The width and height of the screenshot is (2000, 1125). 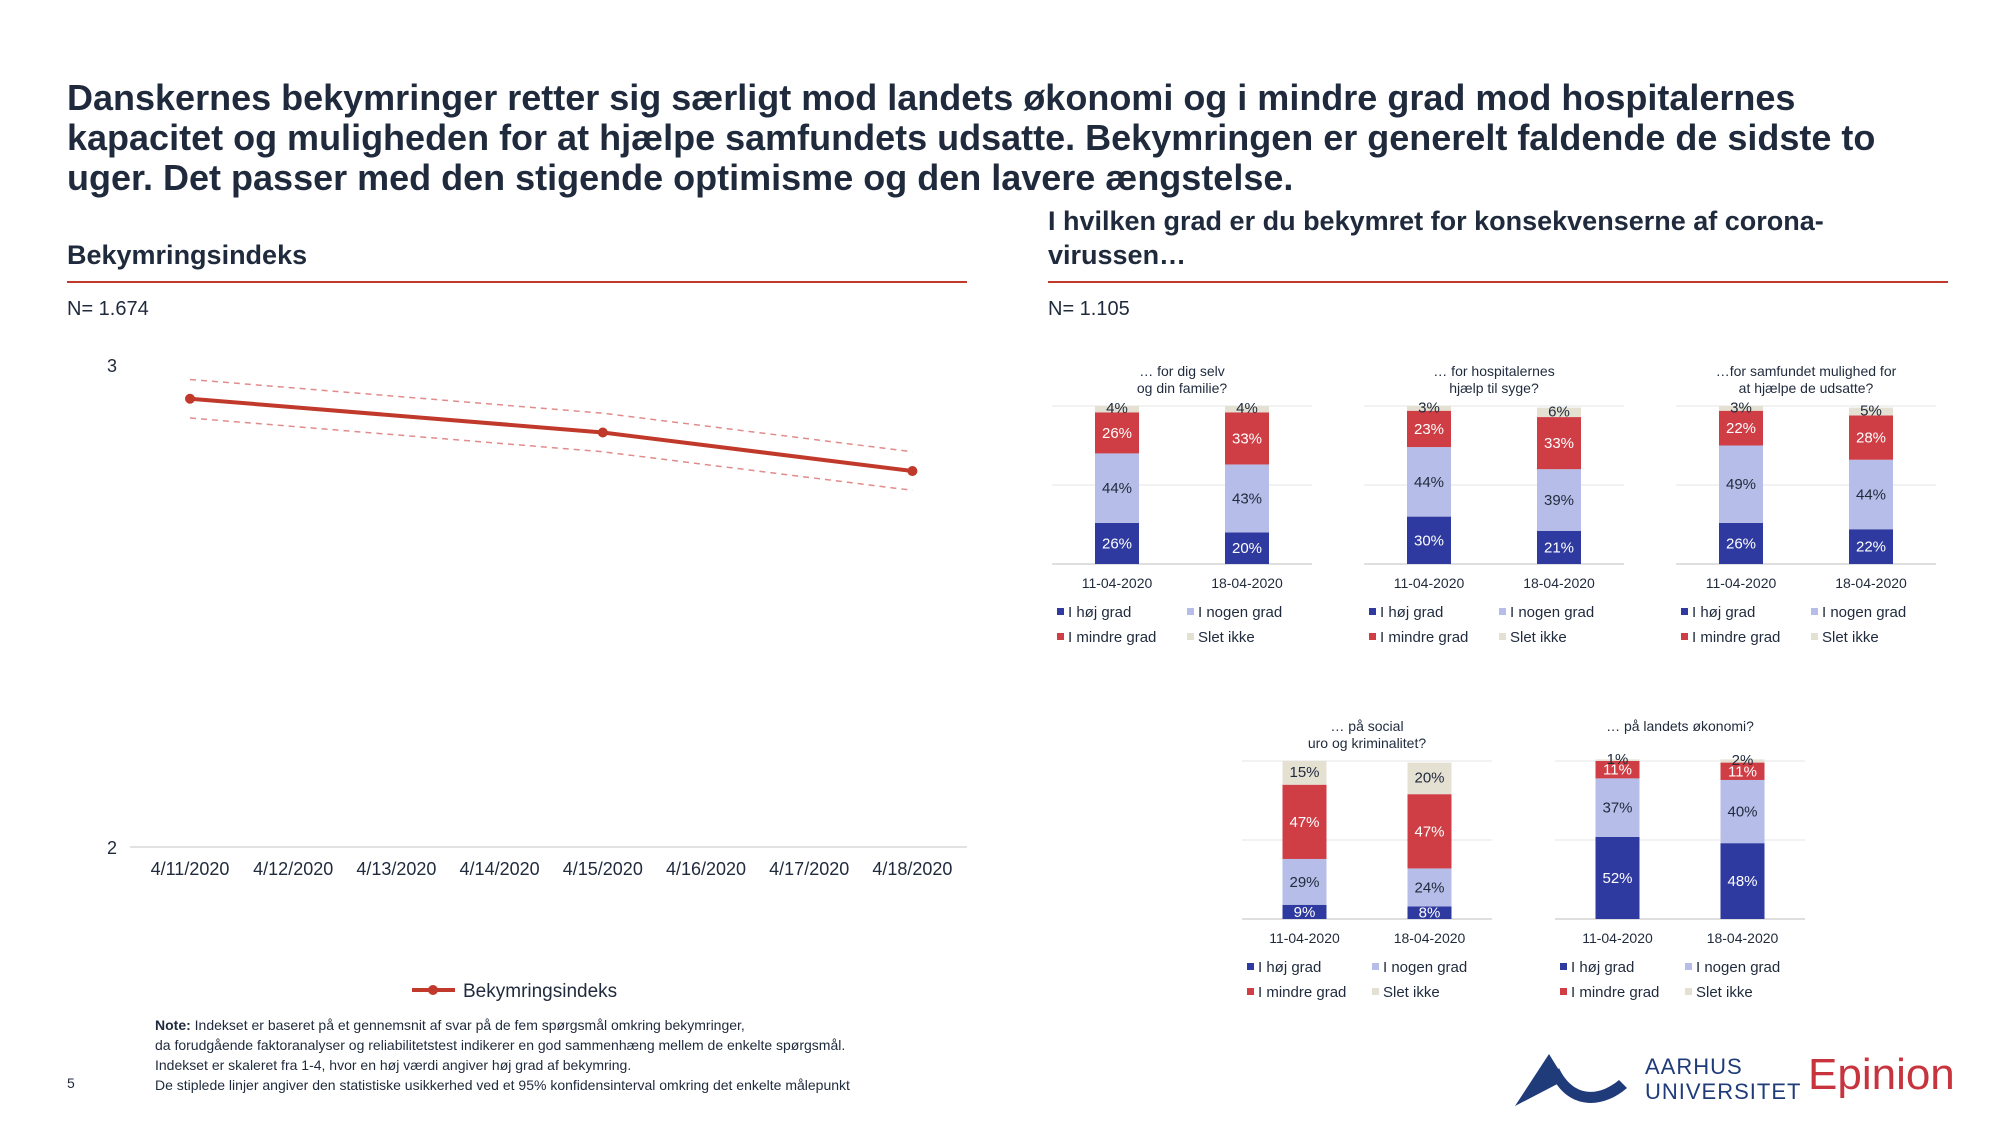 I want to click on data-label: 5%, so click(x=1871, y=411).